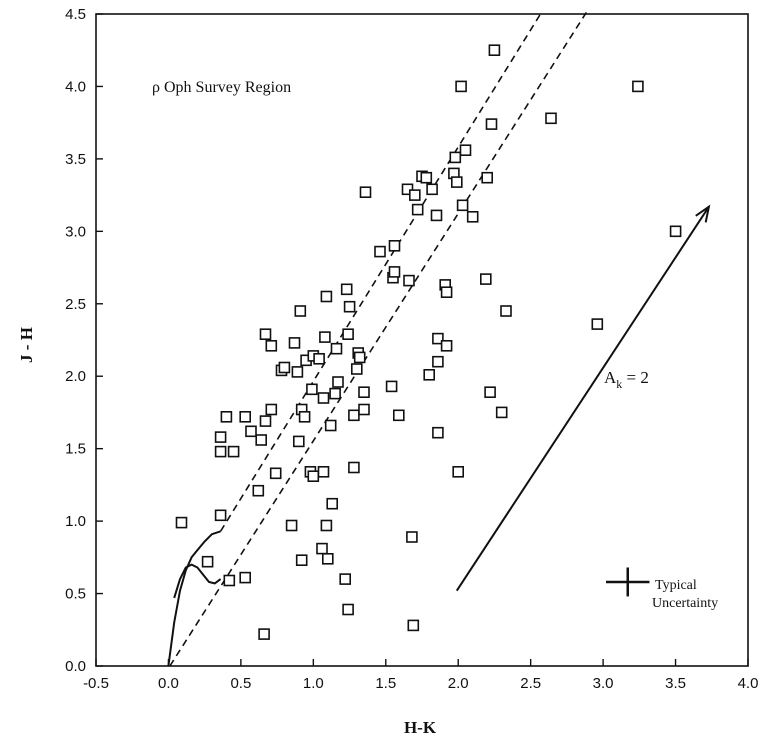 The width and height of the screenshot is (768, 741). I want to click on y-tick-label: 1.0, so click(75, 521).